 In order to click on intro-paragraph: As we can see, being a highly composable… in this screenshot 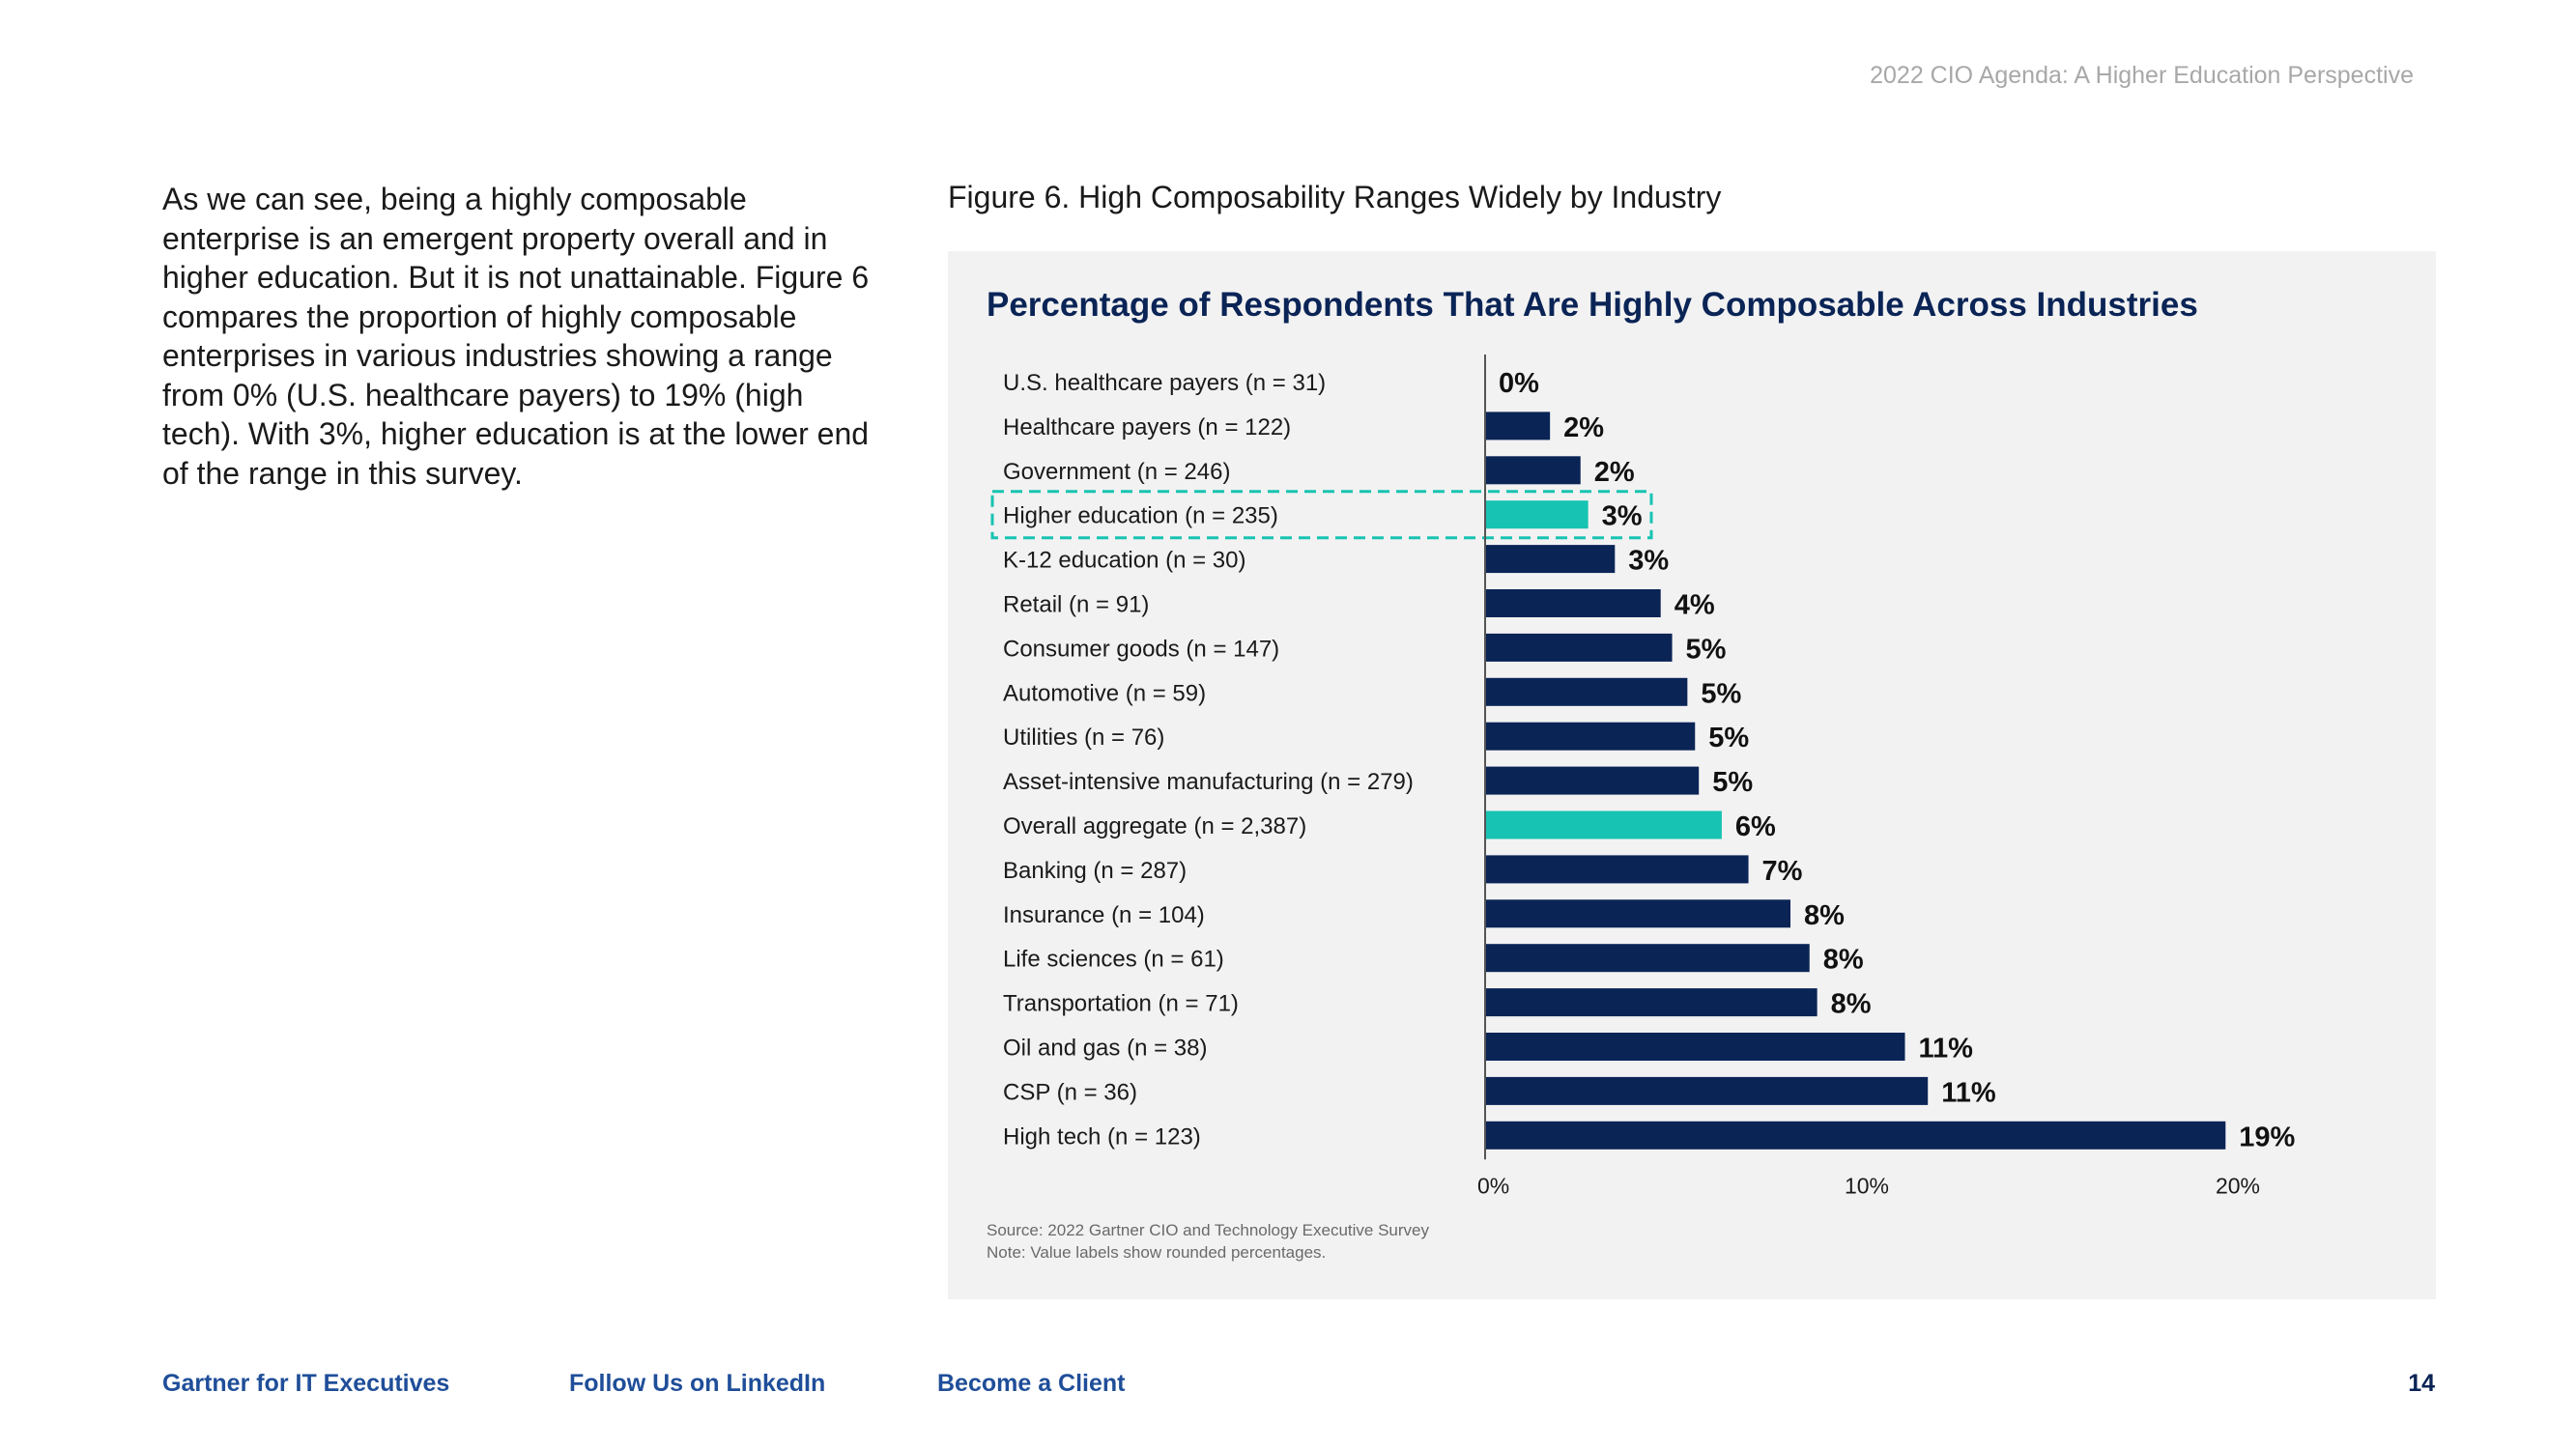, I will do `click(516, 336)`.